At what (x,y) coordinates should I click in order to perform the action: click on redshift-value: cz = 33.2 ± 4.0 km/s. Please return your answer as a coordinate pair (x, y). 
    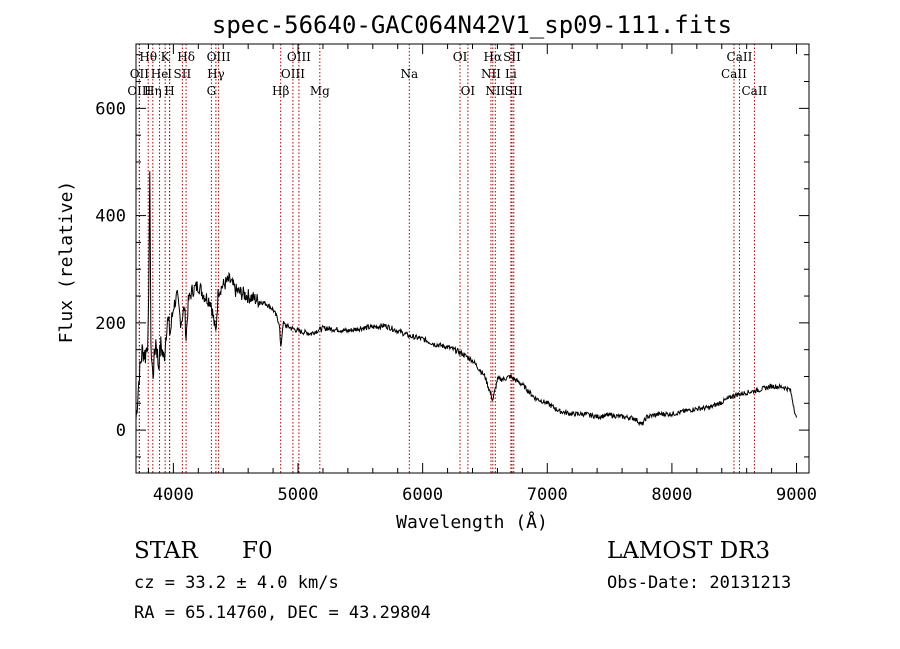
    Looking at the image, I should click on (236, 583).